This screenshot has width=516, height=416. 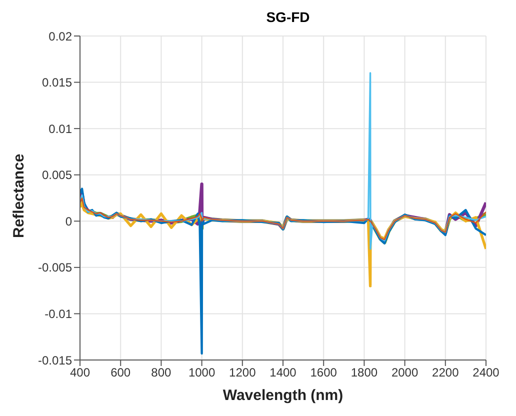 I want to click on y-tick-label: -0.01, so click(x=58, y=313).